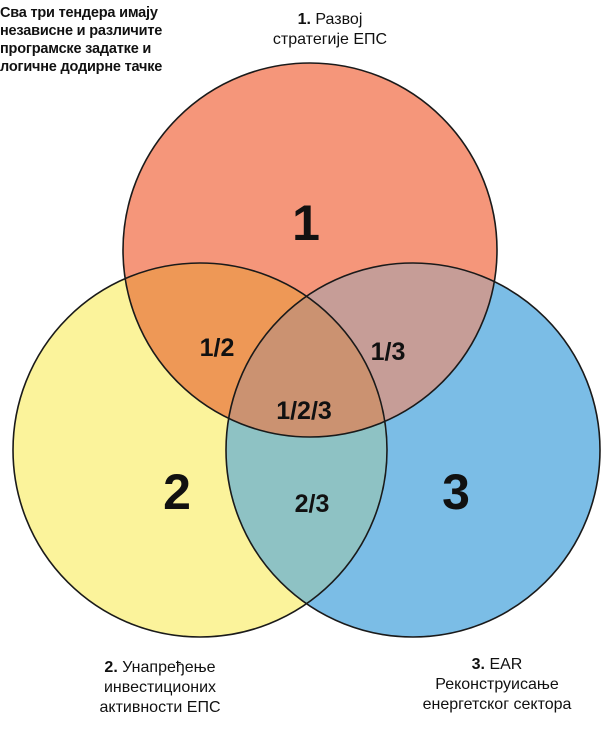  Describe the element at coordinates (388, 352) in the screenshot. I see `region-label-1-3: 1/3` at that location.